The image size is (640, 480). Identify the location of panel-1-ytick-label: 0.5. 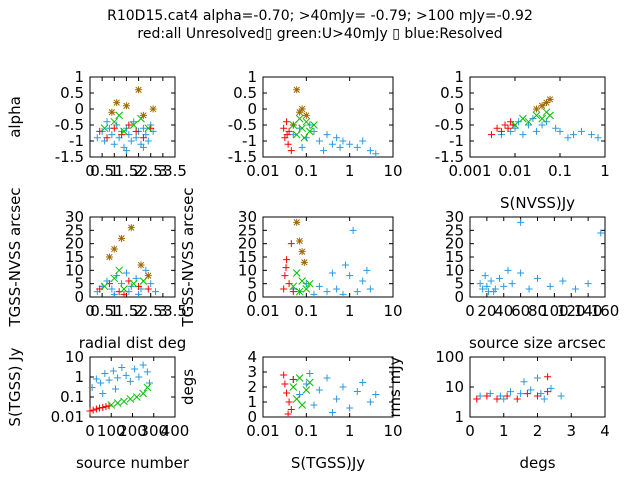
(72, 93).